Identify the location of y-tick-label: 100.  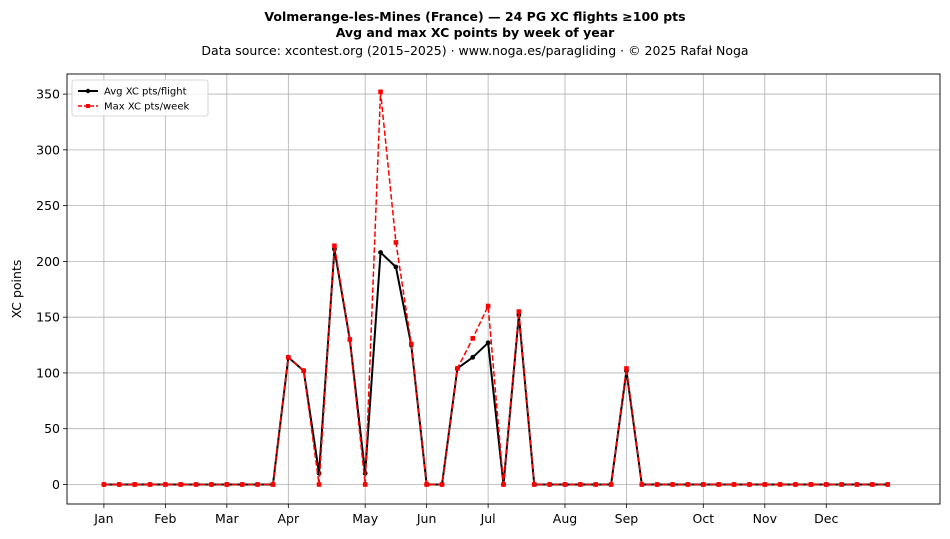
(48, 372).